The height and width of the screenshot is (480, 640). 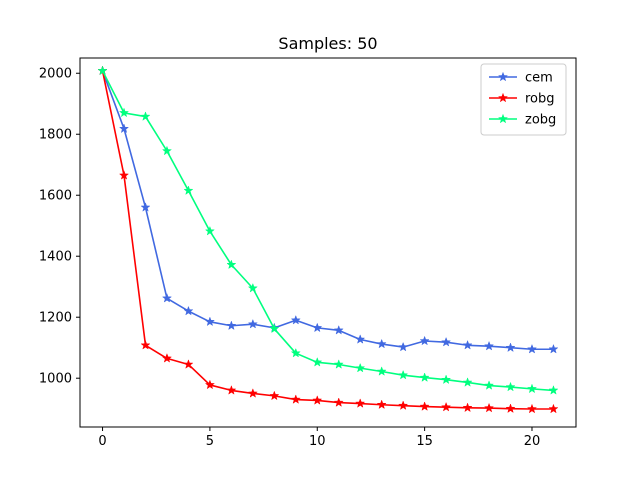 What do you see at coordinates (55, 257) in the screenshot?
I see `y-tick-label: 1400` at bounding box center [55, 257].